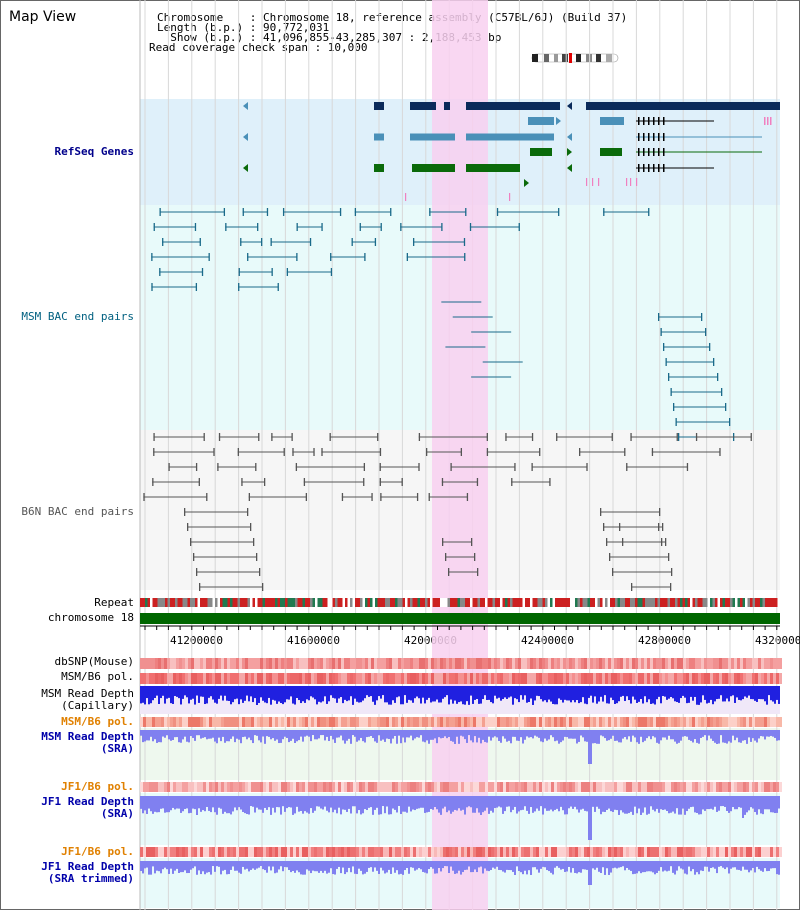  I want to click on bac-end, so click(449, 572).